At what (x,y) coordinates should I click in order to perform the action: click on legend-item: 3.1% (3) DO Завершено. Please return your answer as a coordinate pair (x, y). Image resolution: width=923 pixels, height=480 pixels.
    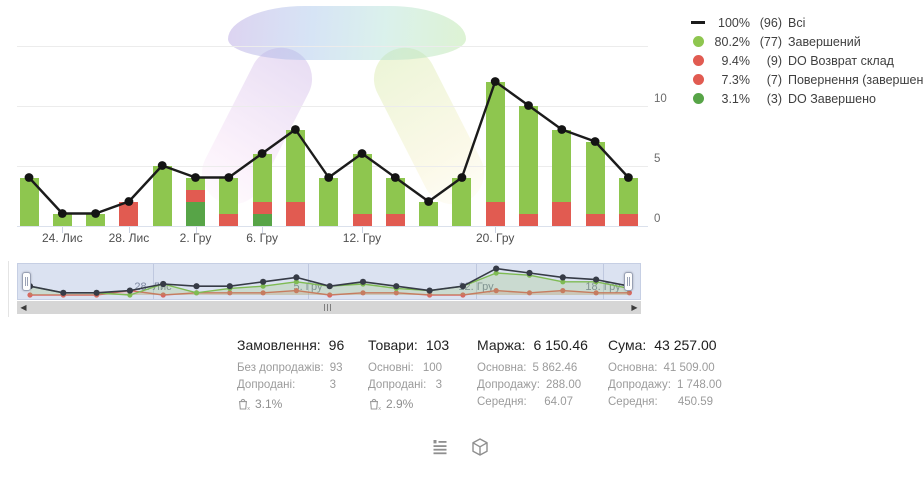
    Looking at the image, I should click on (806, 98).